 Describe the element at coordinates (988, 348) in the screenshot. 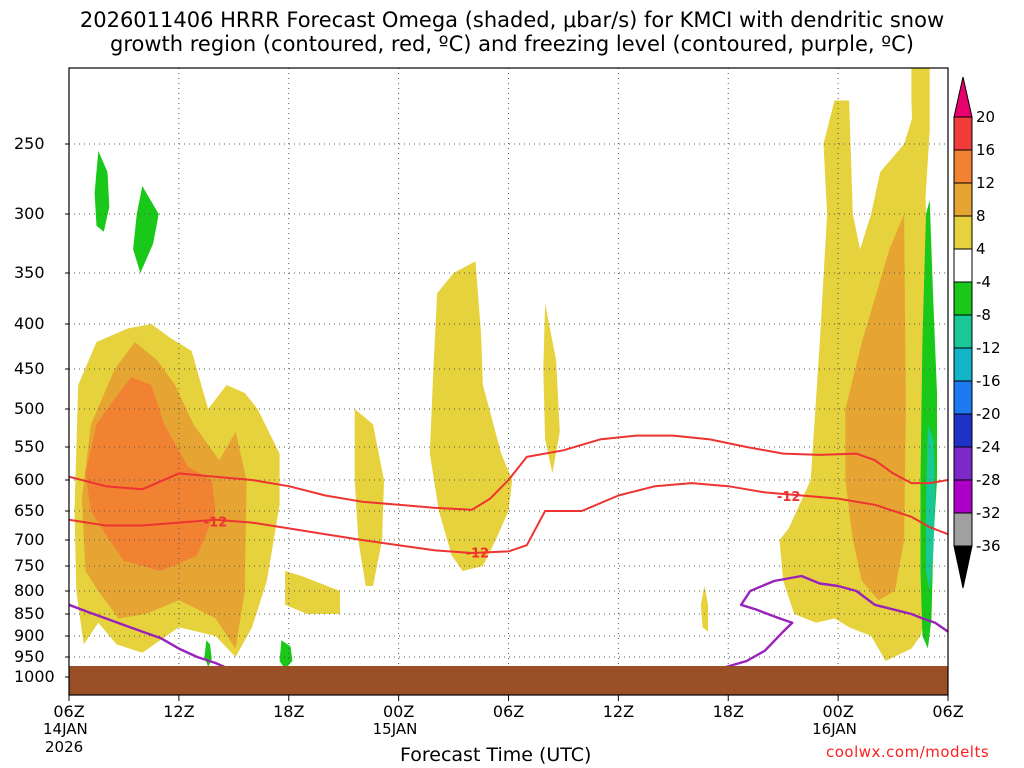

I see `colorbar-label: -12` at that location.